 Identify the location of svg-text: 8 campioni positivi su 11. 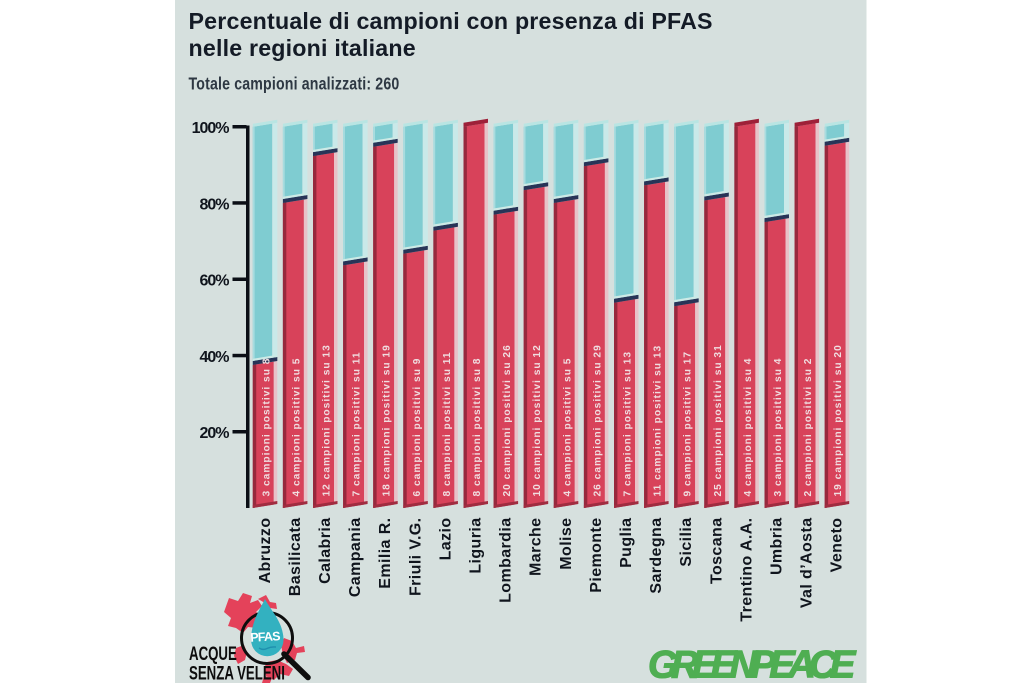
(447, 423).